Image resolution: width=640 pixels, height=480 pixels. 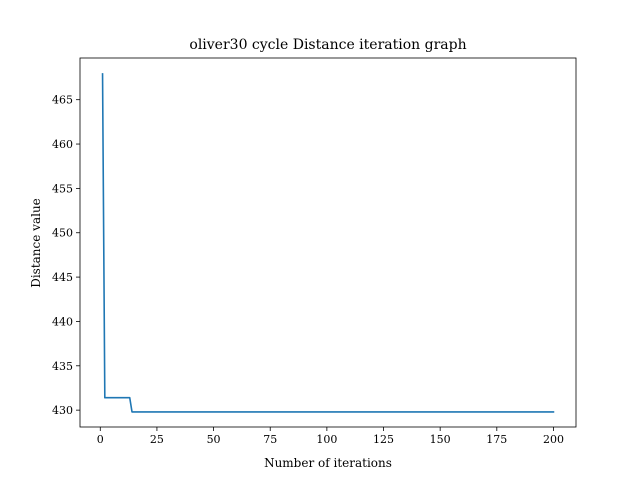 What do you see at coordinates (62, 410) in the screenshot?
I see `y-tick-label: 430` at bounding box center [62, 410].